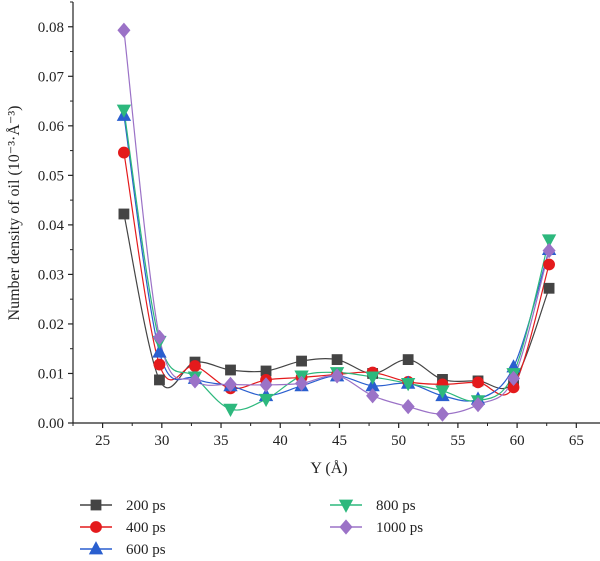 The height and width of the screenshot is (561, 600). Describe the element at coordinates (123, 506) in the screenshot. I see `legend-item: 200 ps` at that location.